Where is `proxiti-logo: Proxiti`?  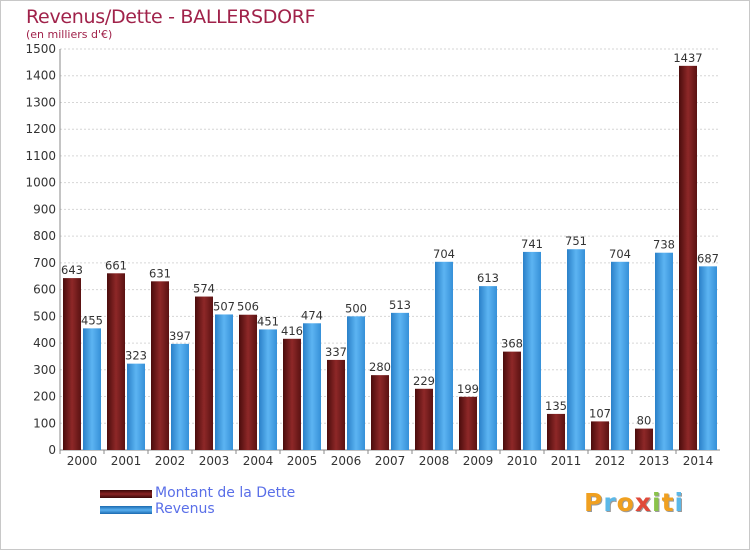 proxiti-logo: Proxiti is located at coordinates (634, 502).